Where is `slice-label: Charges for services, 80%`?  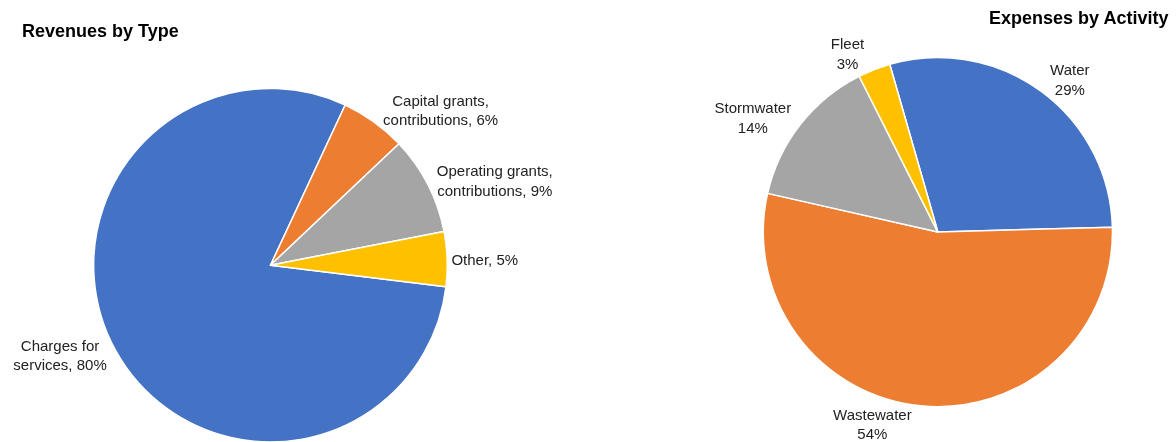
slice-label: Charges for services, 80% is located at coordinates (60, 355).